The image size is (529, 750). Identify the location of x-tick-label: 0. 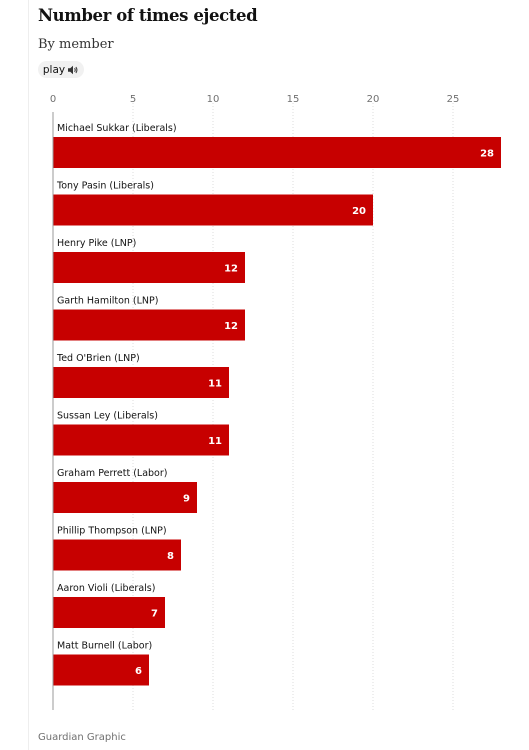
(53, 99).